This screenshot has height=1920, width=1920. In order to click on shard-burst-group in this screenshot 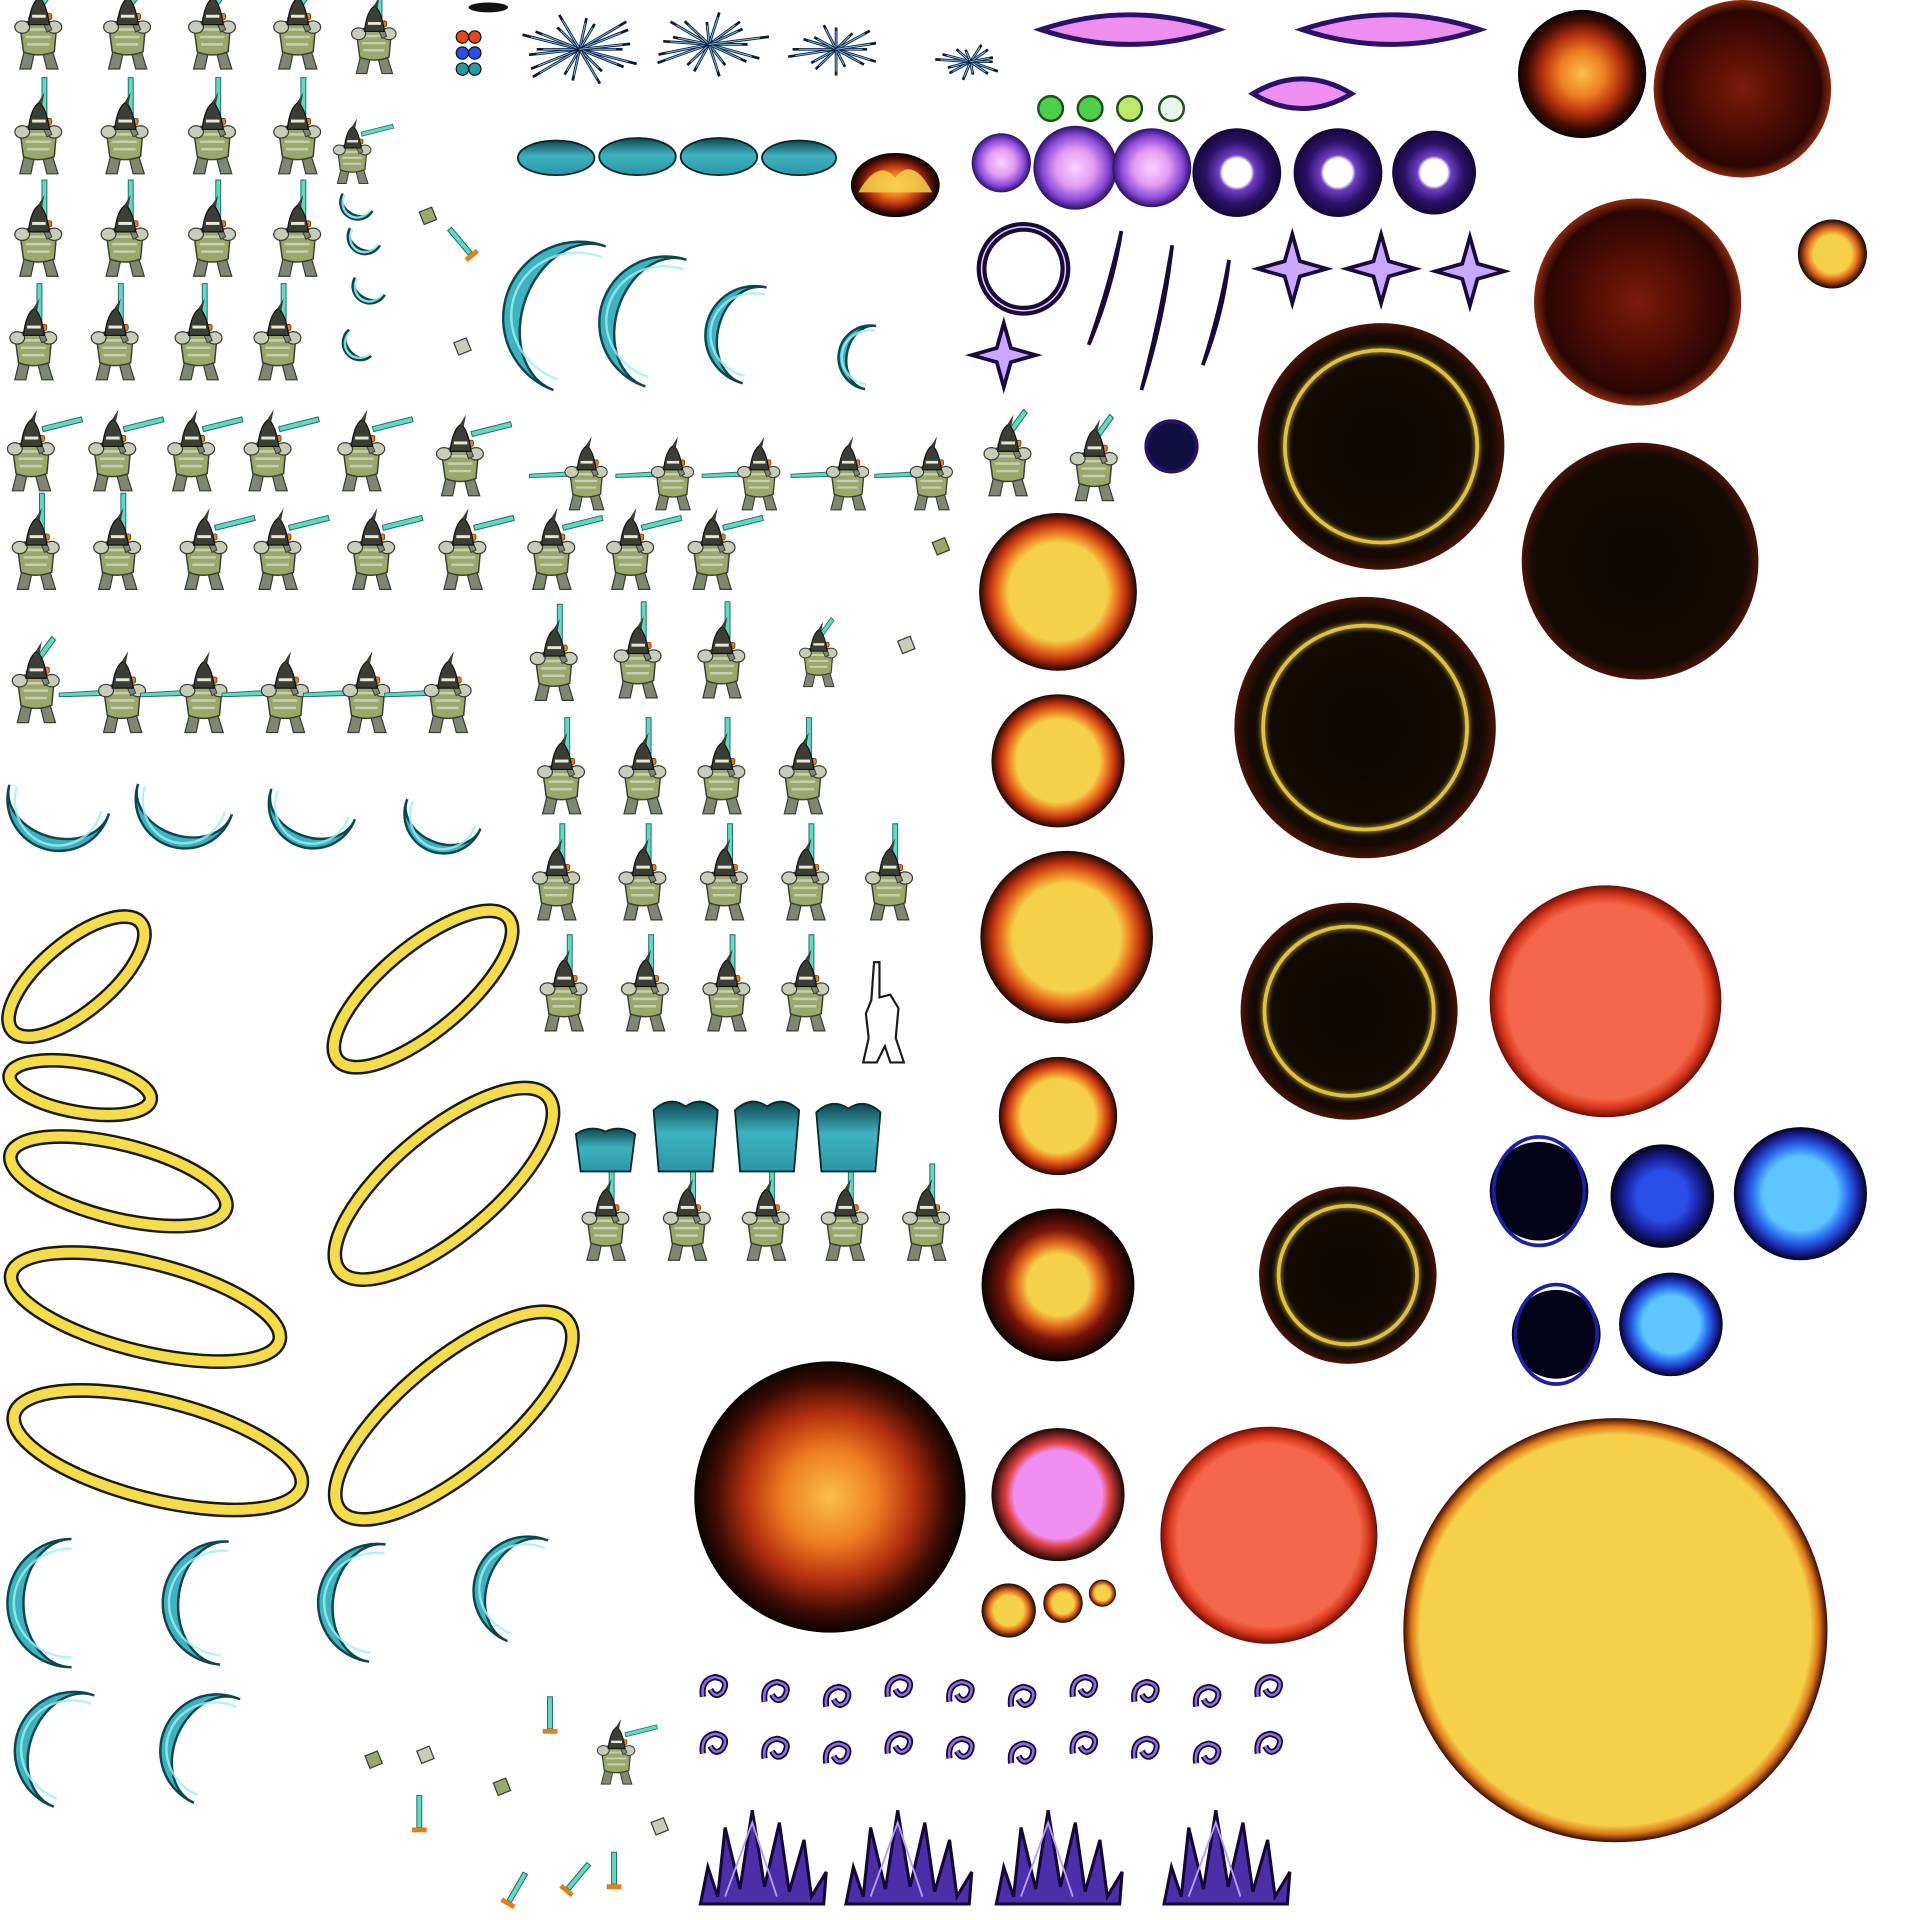, I will do `click(760, 47)`.